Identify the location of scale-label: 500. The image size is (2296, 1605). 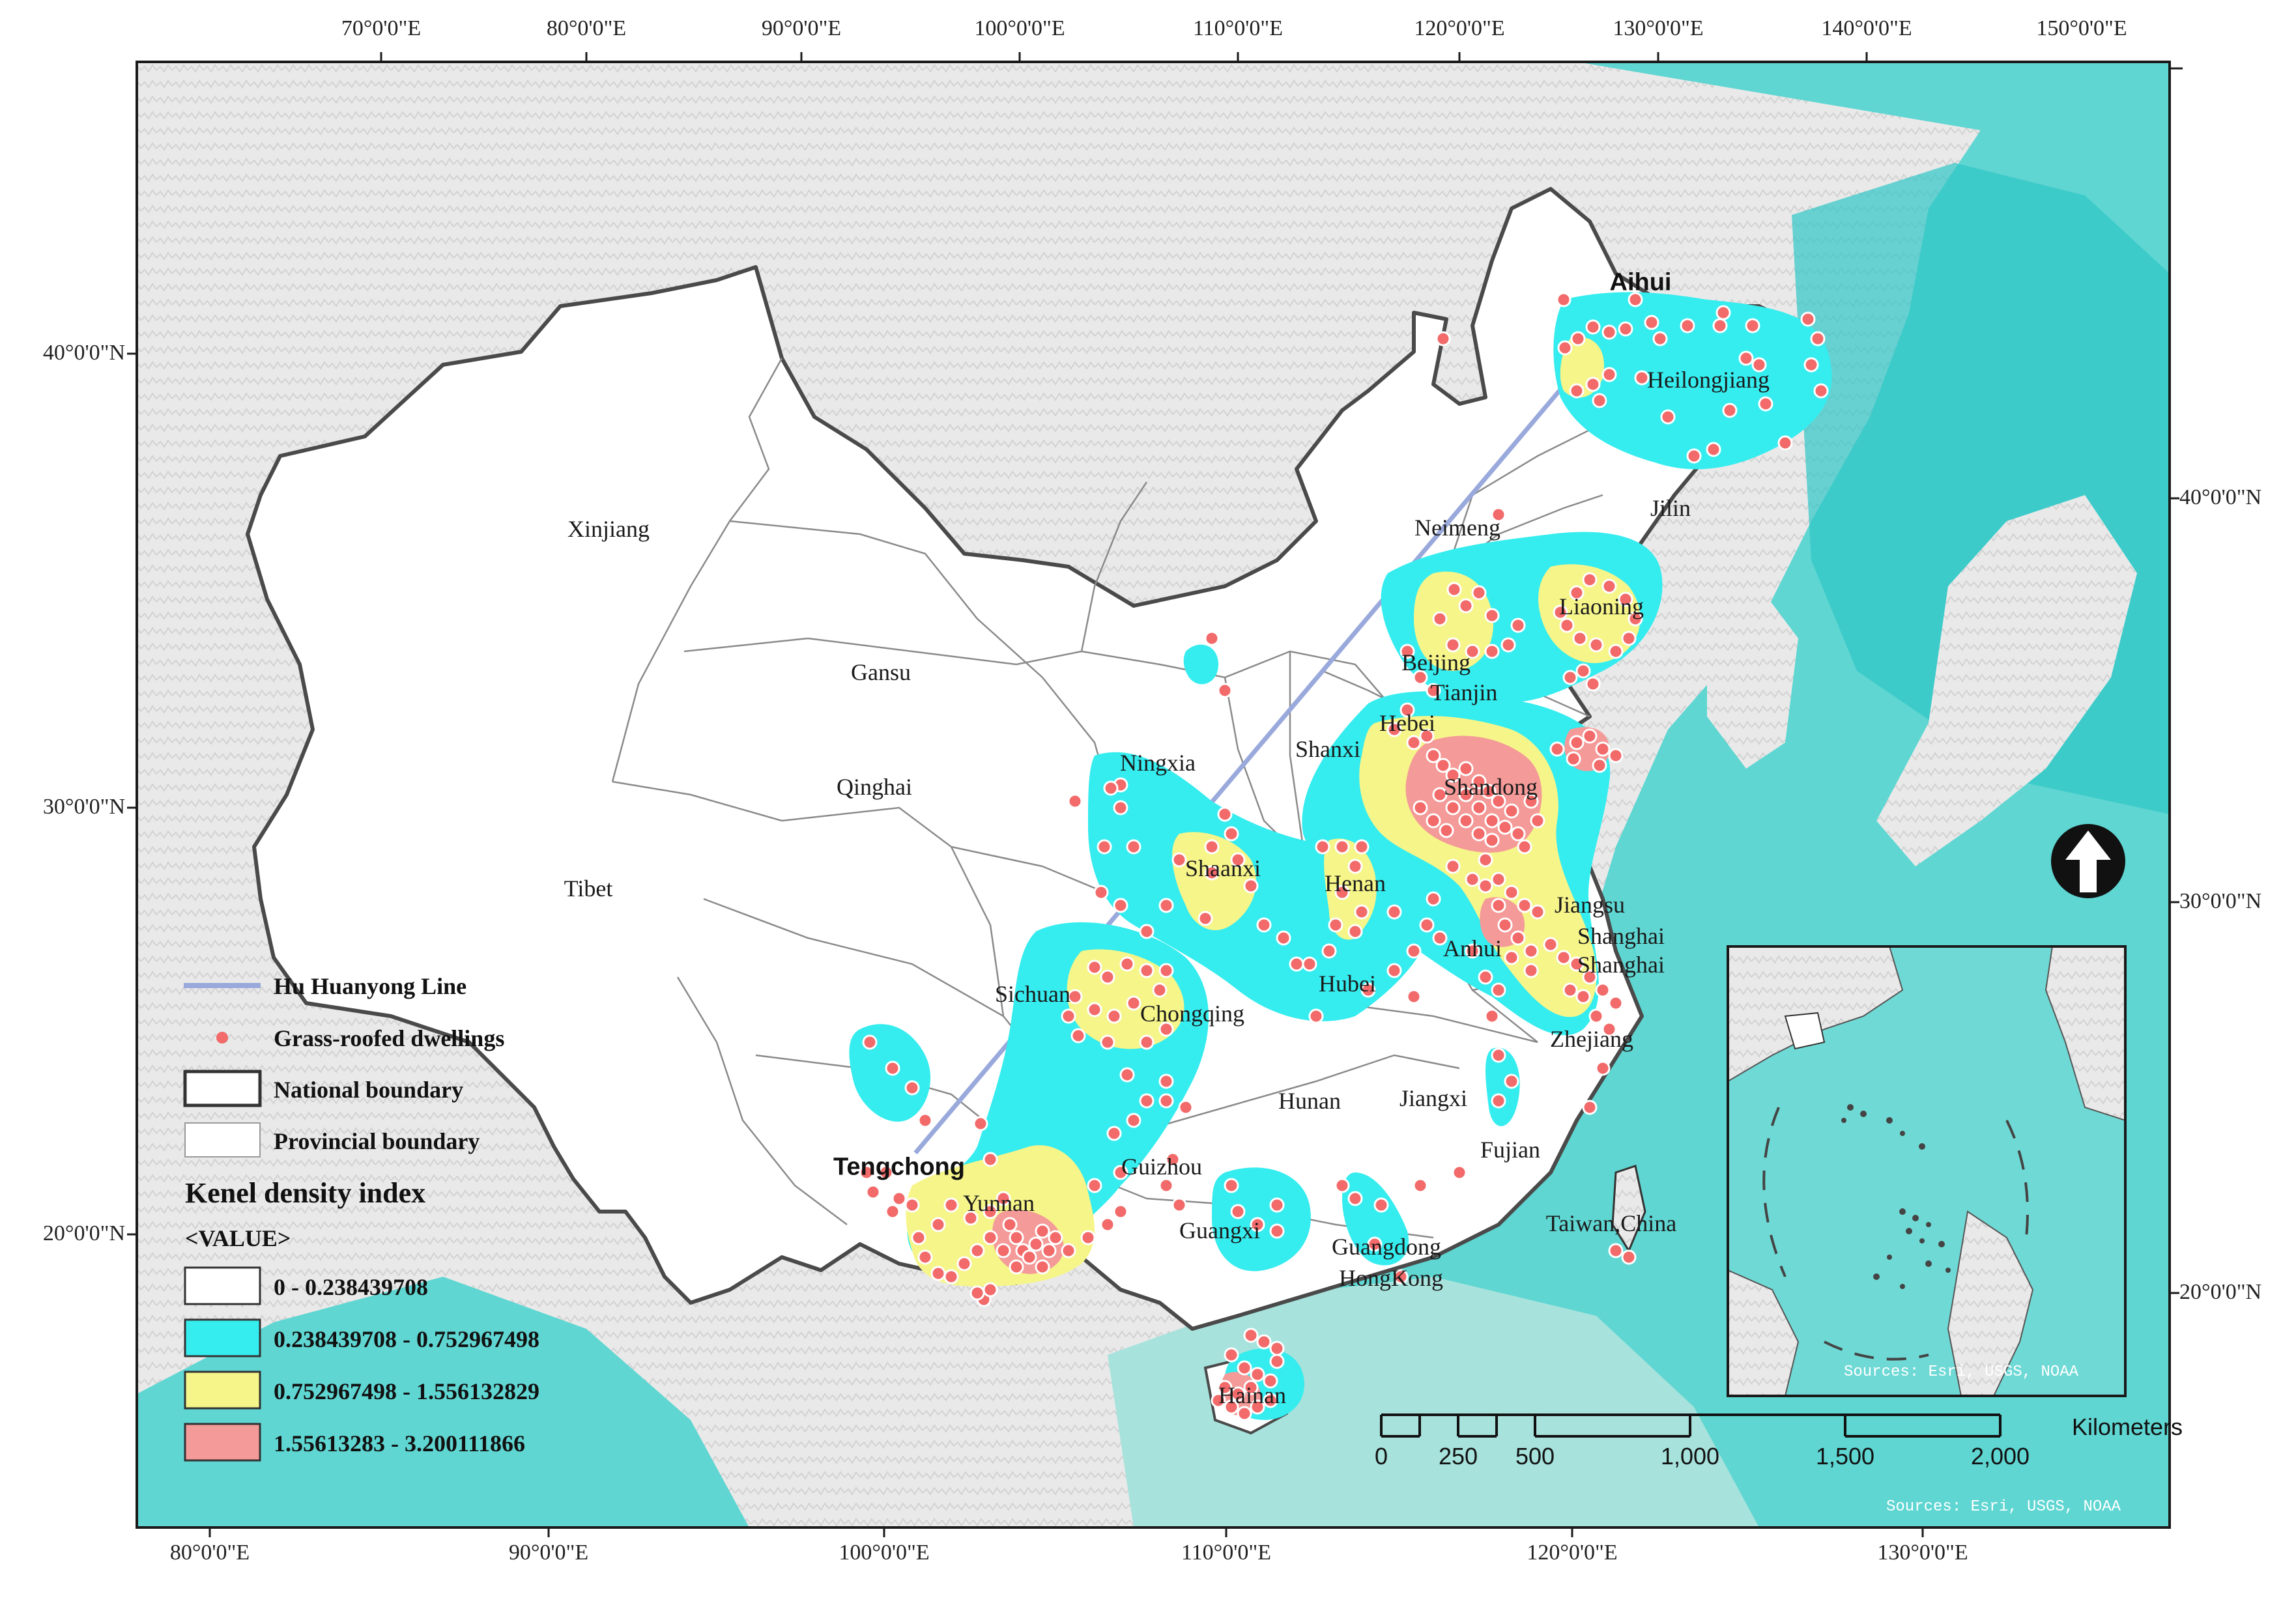
(1535, 1456).